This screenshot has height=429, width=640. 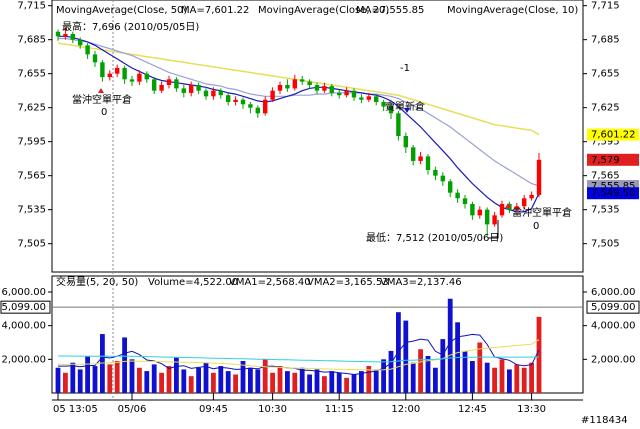 I want to click on y-tick-label: 7,535, so click(x=605, y=210).